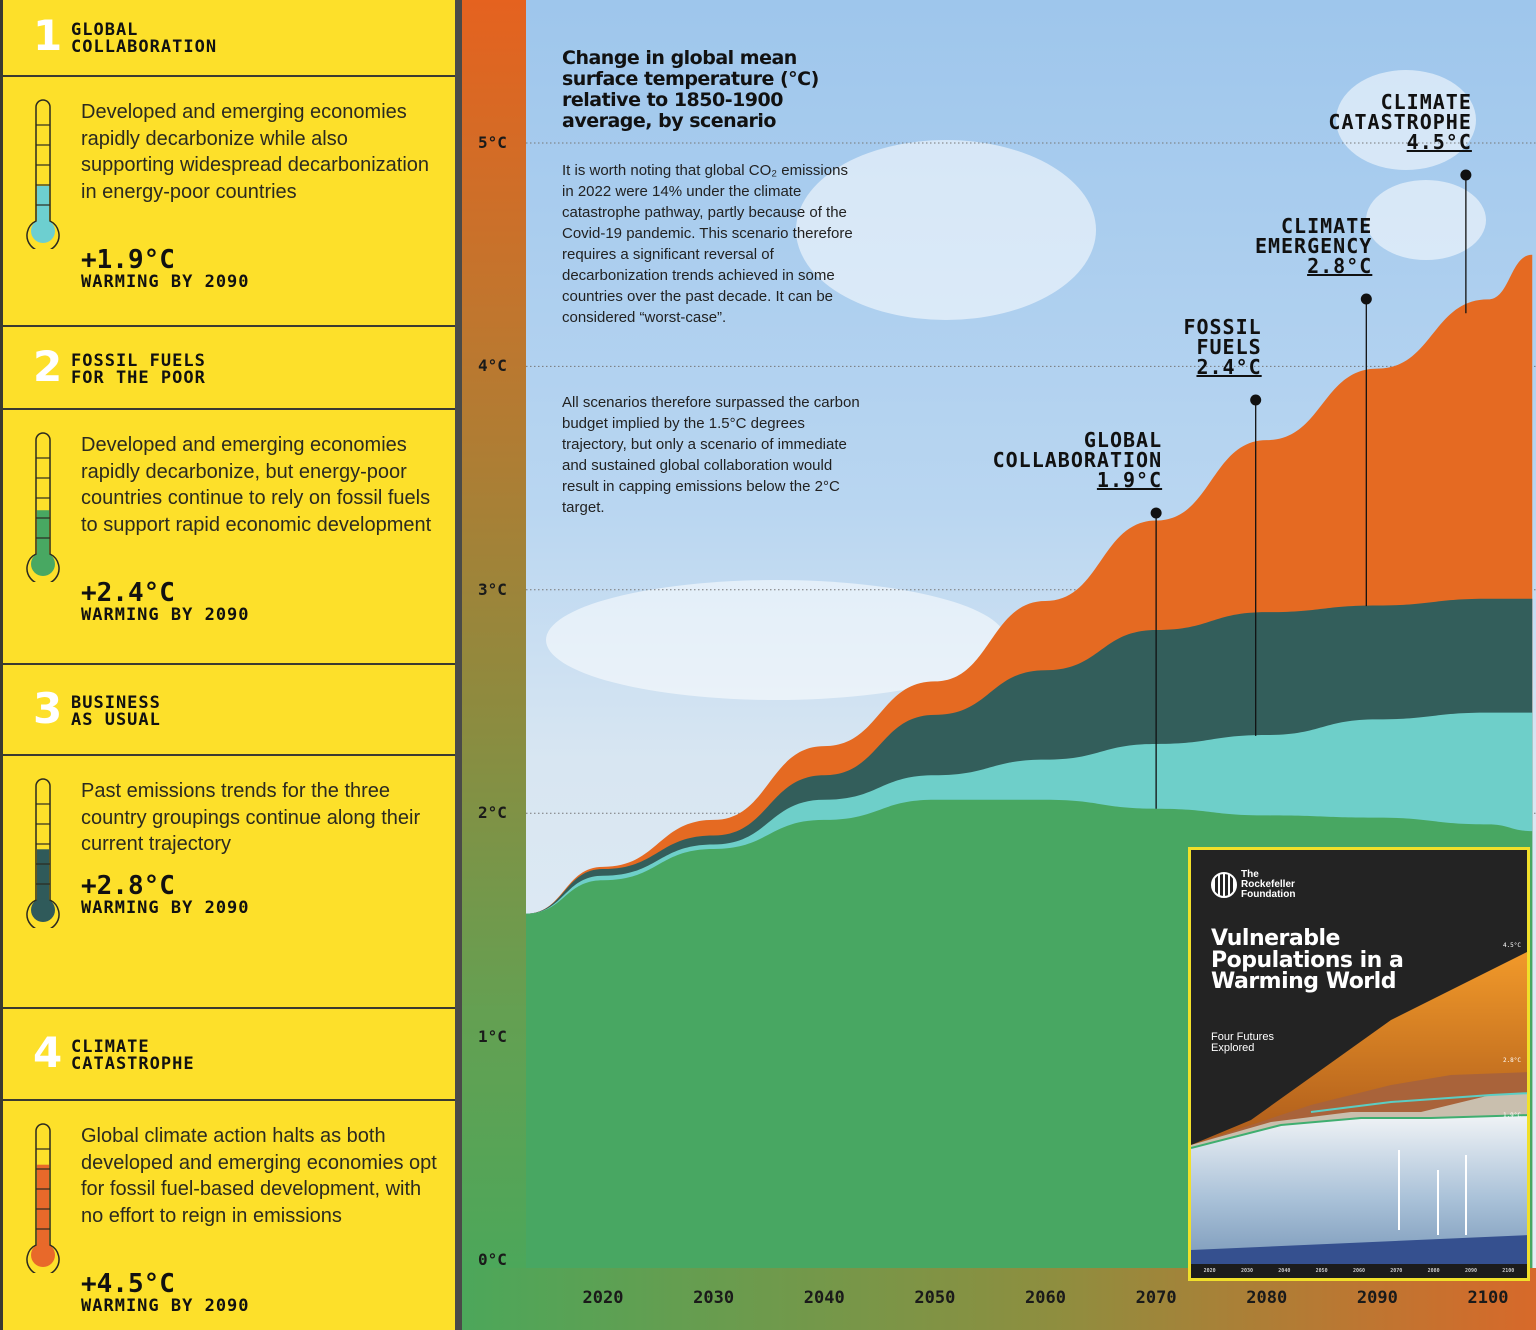 The width and height of the screenshot is (1536, 1330). Describe the element at coordinates (1229, 367) in the screenshot. I see `annotation-value: 2.4°C` at that location.